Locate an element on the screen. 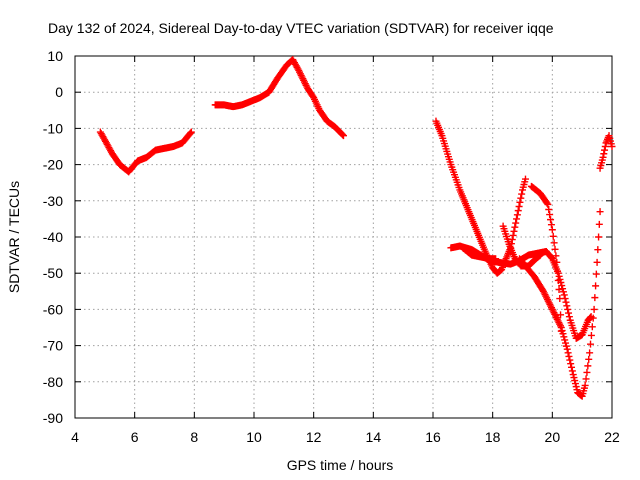 This screenshot has width=640, height=480. y-tick-label: -60 is located at coordinates (53, 309).